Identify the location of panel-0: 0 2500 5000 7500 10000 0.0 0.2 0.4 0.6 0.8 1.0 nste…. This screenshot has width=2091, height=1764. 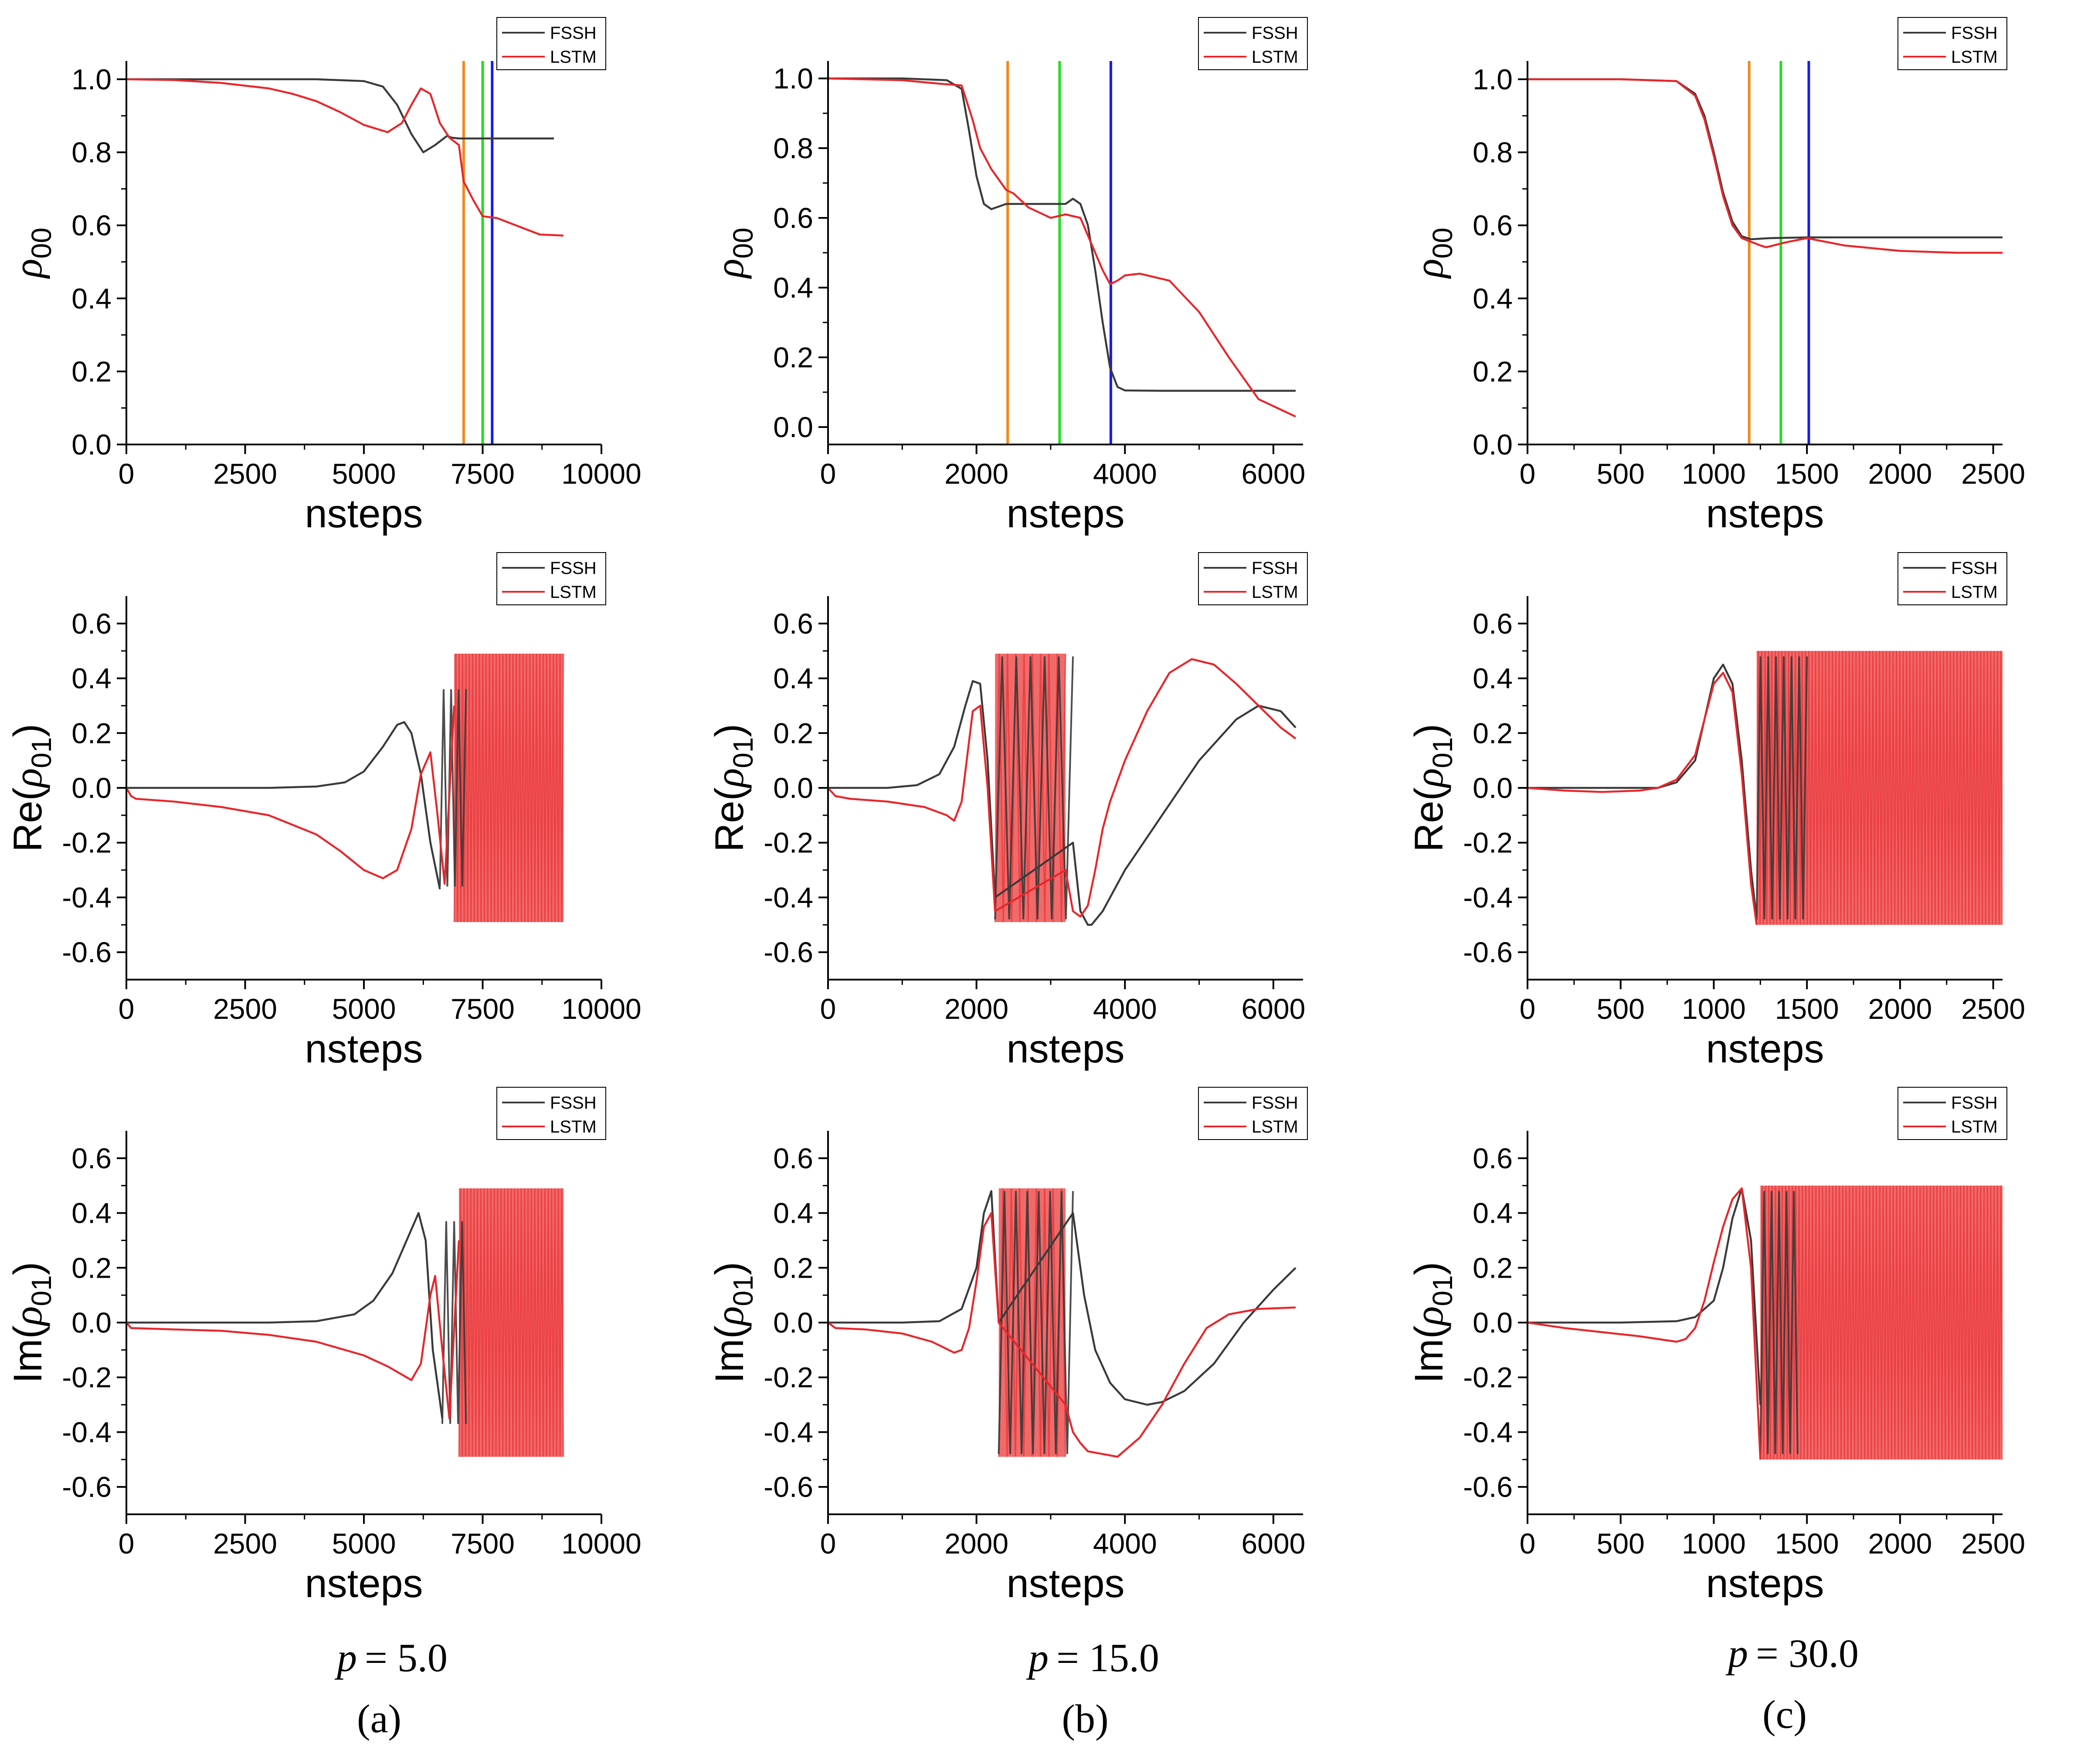
(324, 276).